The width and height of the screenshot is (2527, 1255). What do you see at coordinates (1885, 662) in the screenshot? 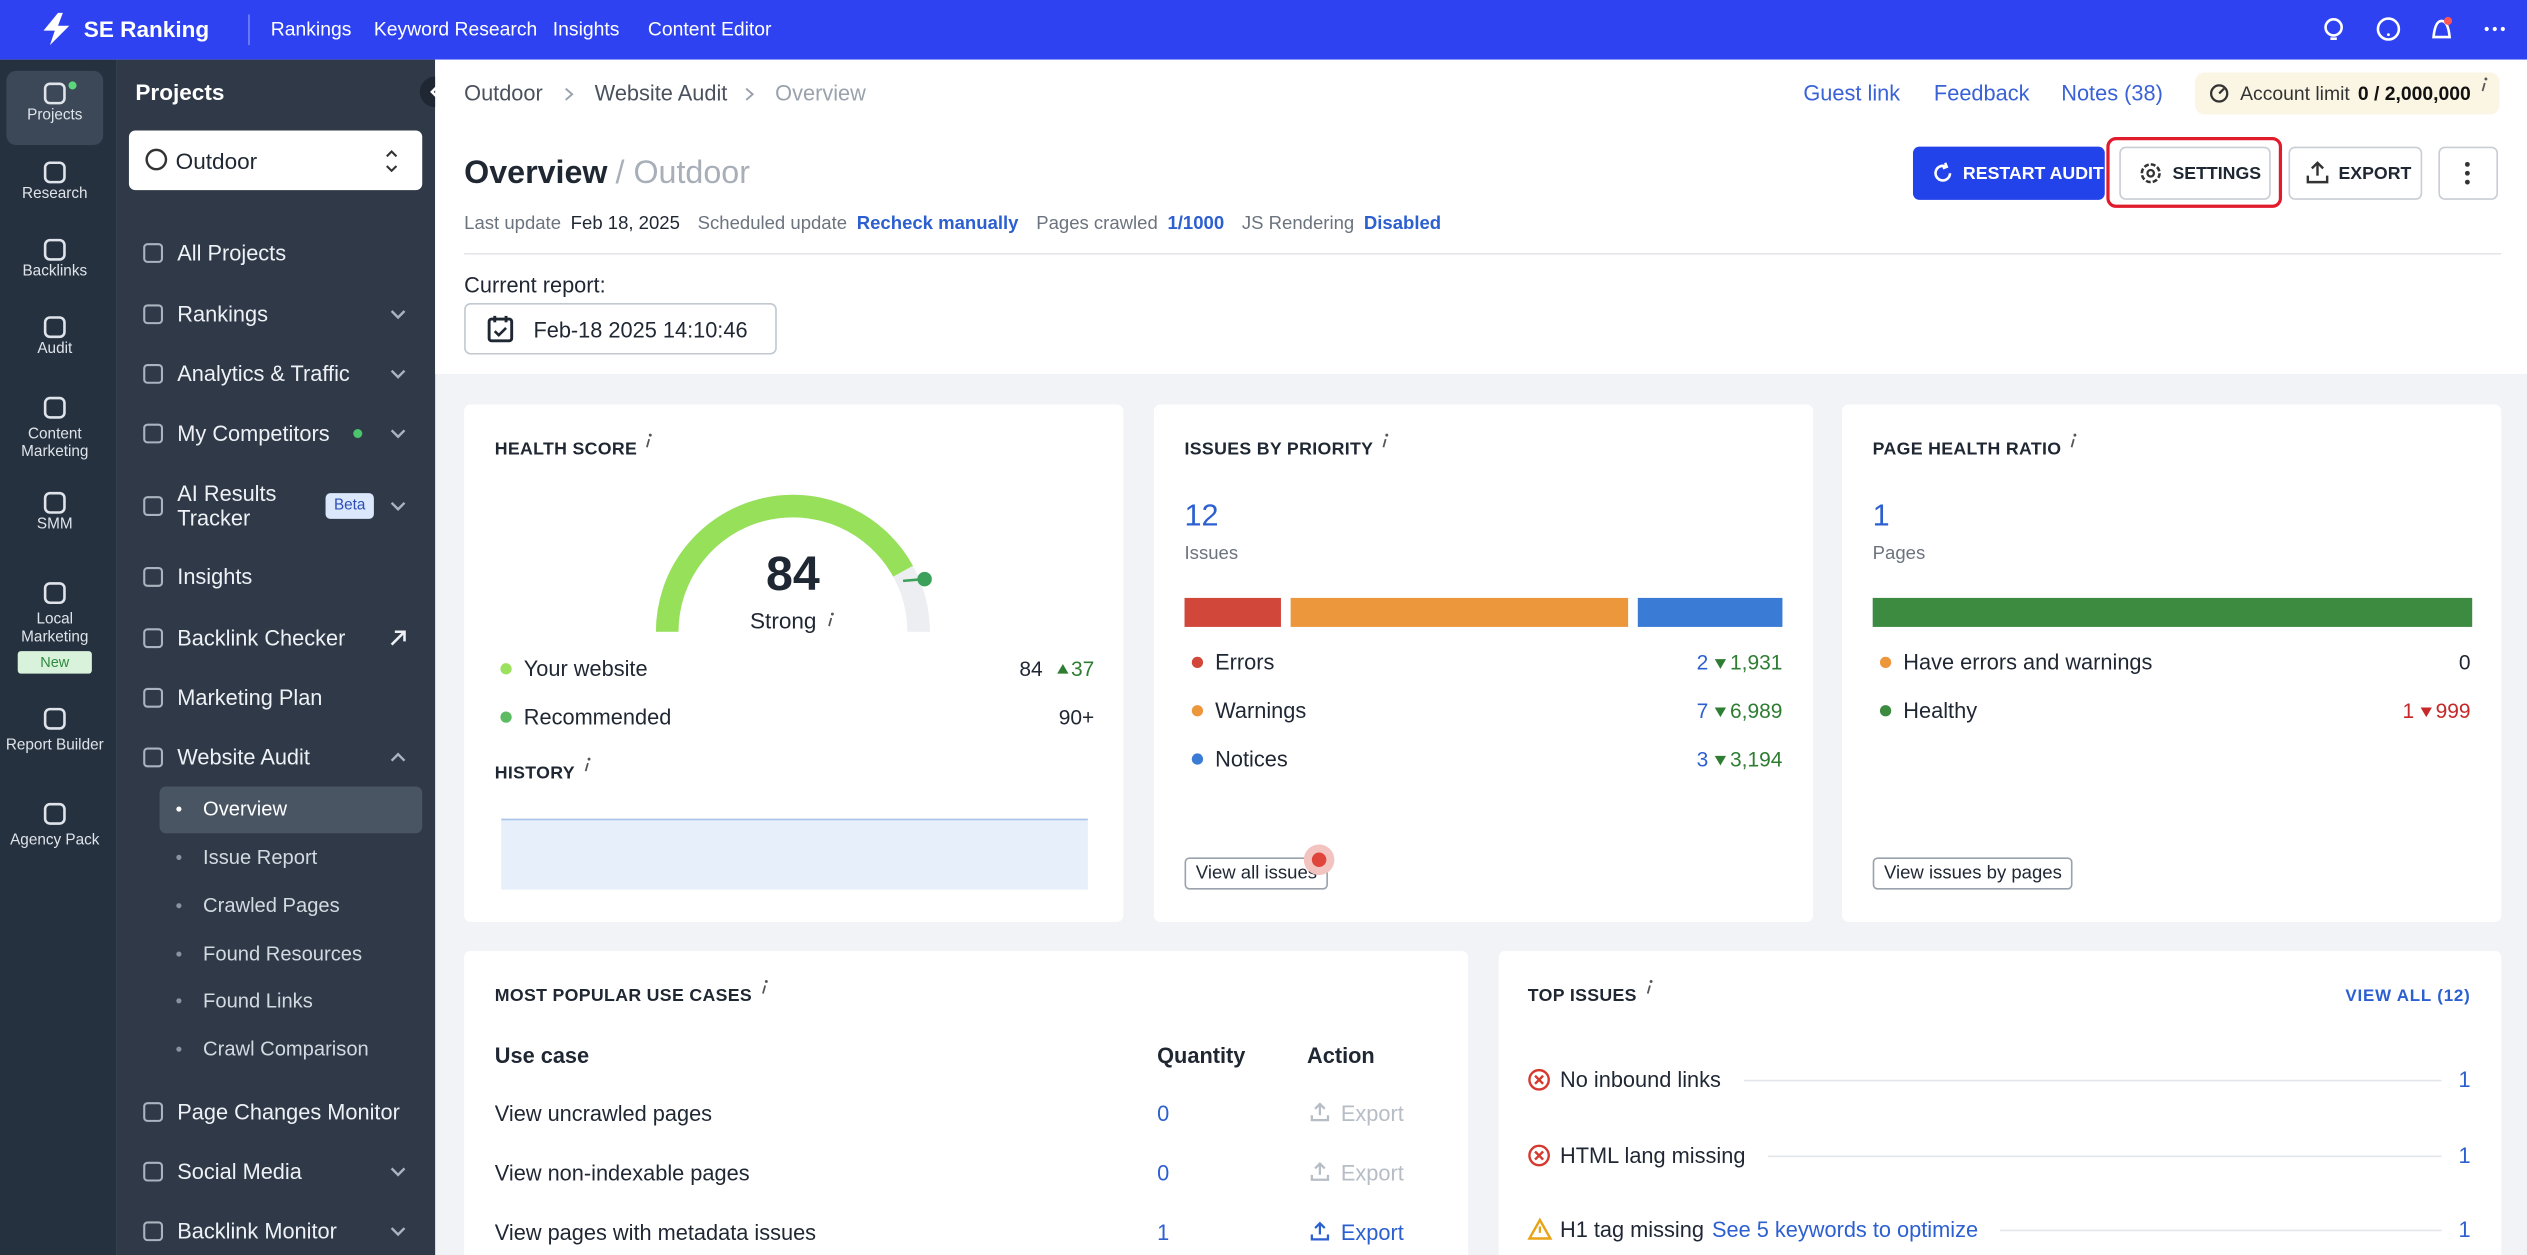
I see `item-dot` at bounding box center [1885, 662].